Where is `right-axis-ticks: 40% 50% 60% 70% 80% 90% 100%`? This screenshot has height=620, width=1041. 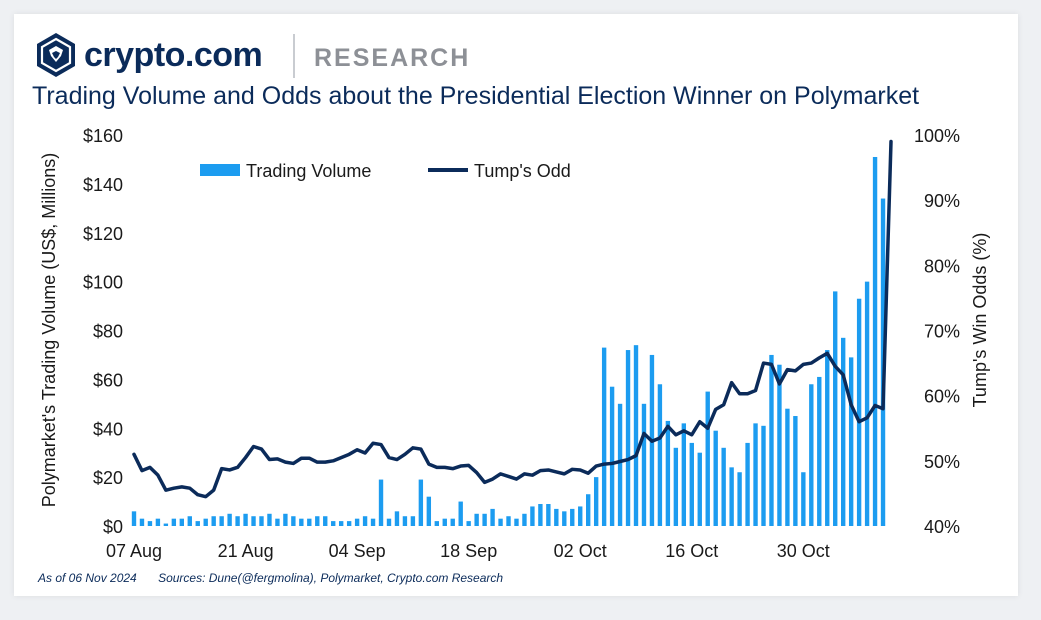 right-axis-ticks: 40% 50% 60% 70% 80% 90% 100% is located at coordinates (937, 331).